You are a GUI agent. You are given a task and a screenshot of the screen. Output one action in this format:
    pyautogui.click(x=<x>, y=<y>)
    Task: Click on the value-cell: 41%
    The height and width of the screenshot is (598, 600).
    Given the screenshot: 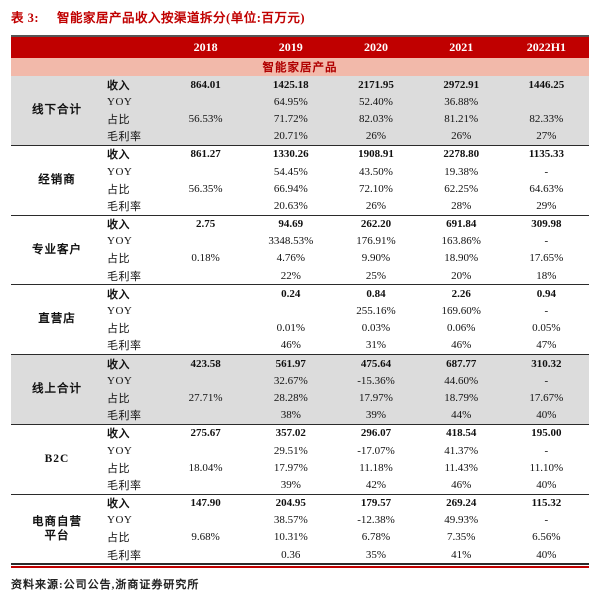 What is the action you would take?
    pyautogui.click(x=461, y=554)
    